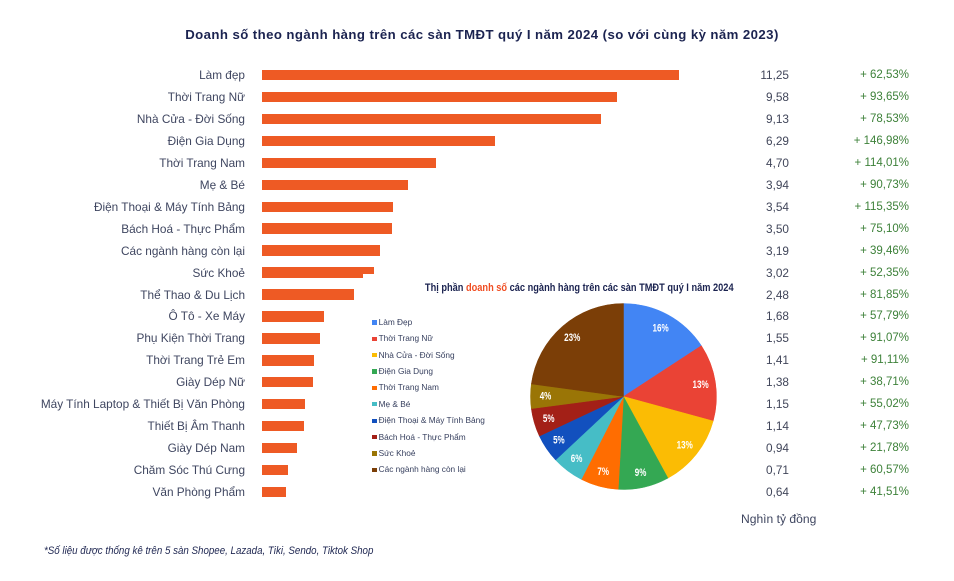 The image size is (954, 581). Describe the element at coordinates (641, 473) in the screenshot. I see `svg-text: 9%` at that location.